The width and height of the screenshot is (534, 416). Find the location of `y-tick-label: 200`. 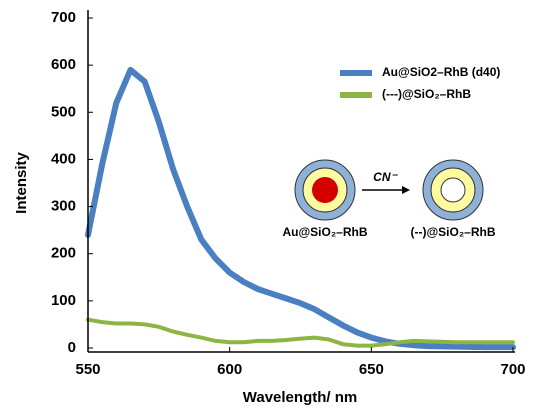

y-tick-label: 200 is located at coordinates (63, 253).